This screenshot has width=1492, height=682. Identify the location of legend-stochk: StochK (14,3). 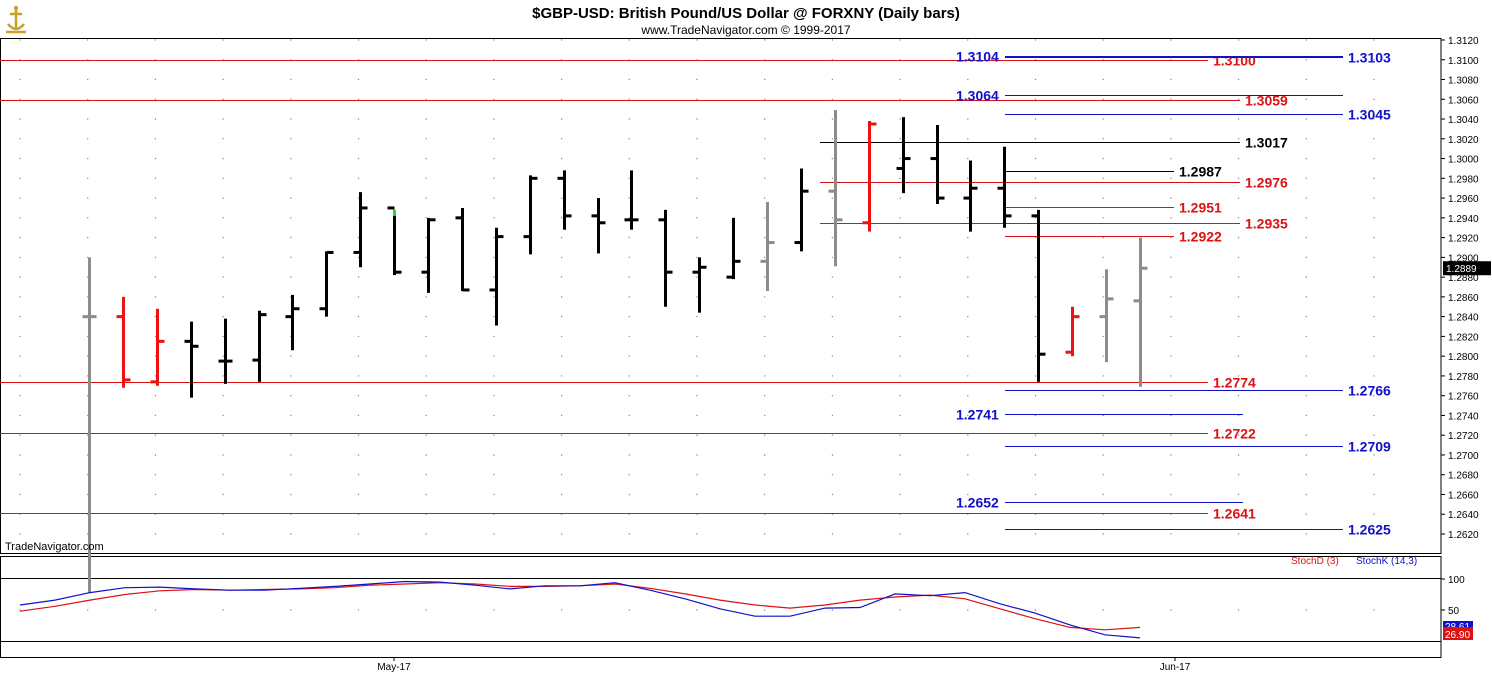
(1386, 561).